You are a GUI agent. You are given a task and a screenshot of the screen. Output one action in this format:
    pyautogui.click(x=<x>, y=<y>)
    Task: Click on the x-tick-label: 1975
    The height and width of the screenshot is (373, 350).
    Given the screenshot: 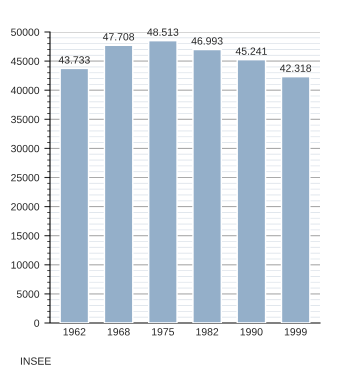 What is the action you would take?
    pyautogui.click(x=163, y=332)
    